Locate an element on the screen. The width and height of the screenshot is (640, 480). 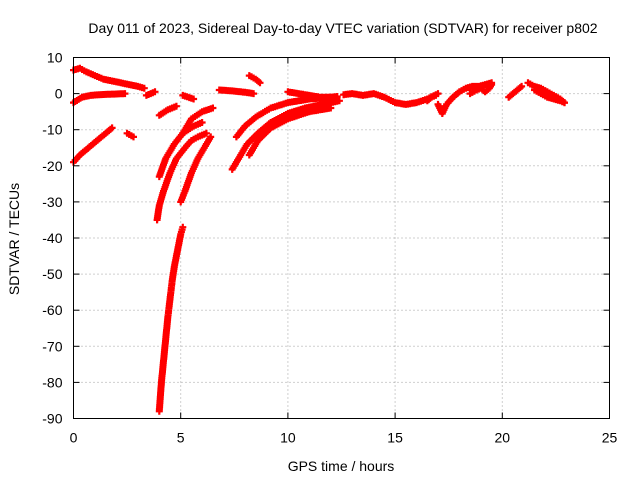
y-tick-label: -60 is located at coordinates (52, 310).